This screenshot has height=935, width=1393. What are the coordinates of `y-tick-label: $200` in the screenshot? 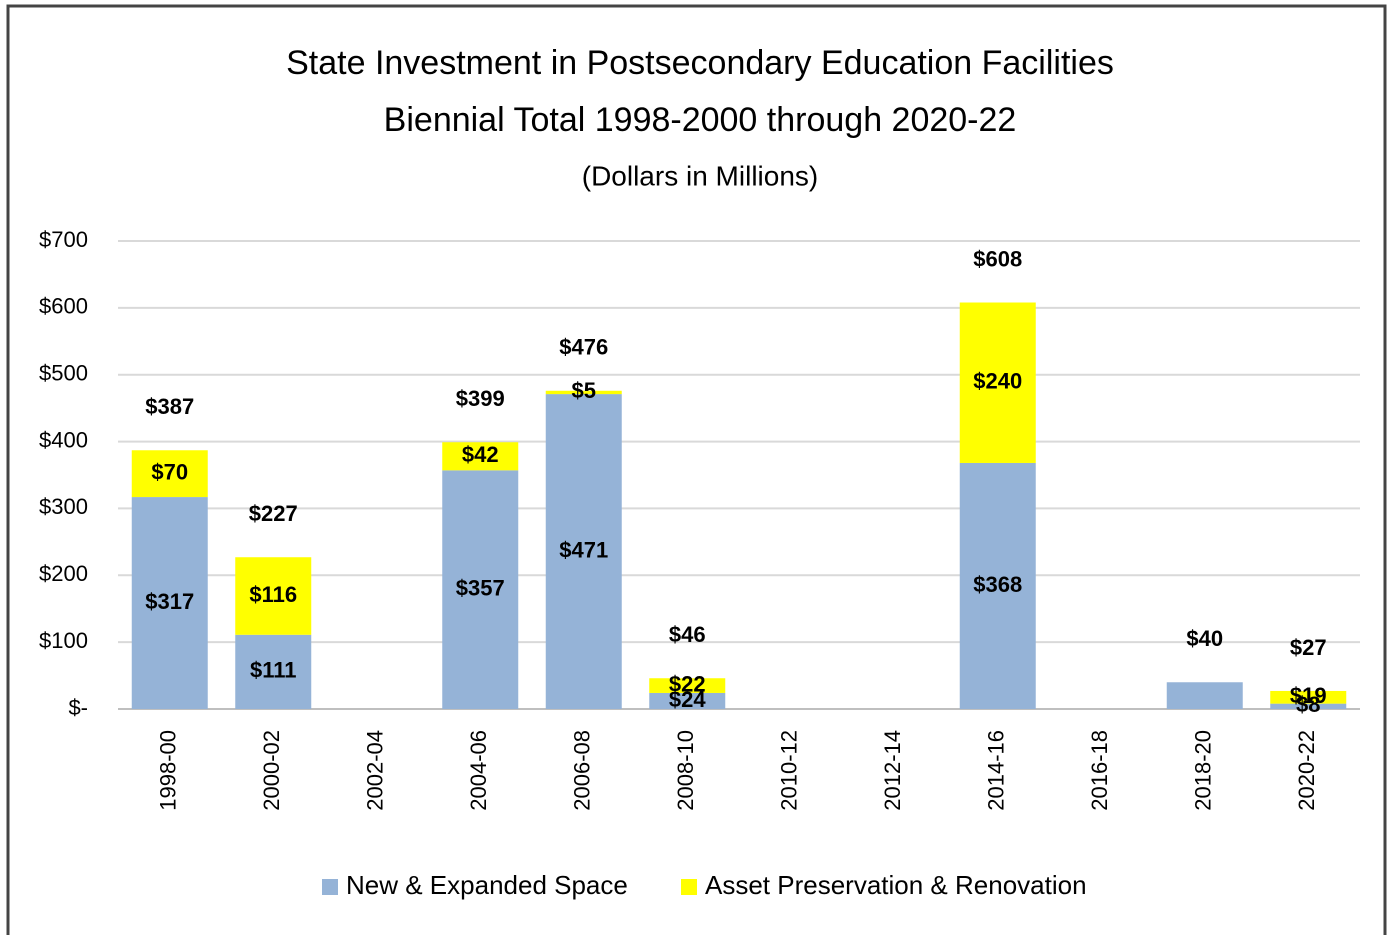 It's located at (63, 573).